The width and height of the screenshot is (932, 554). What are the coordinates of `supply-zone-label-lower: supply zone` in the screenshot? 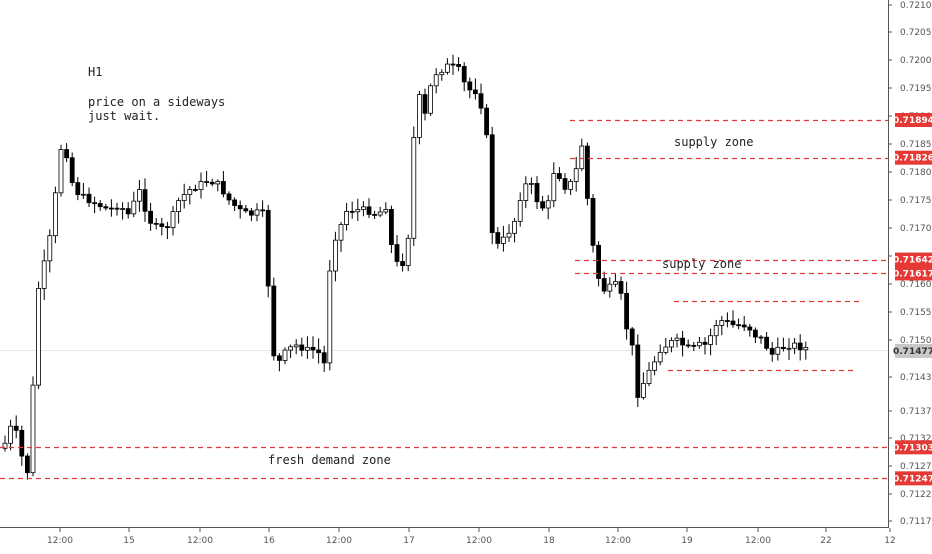 It's located at (701, 264).